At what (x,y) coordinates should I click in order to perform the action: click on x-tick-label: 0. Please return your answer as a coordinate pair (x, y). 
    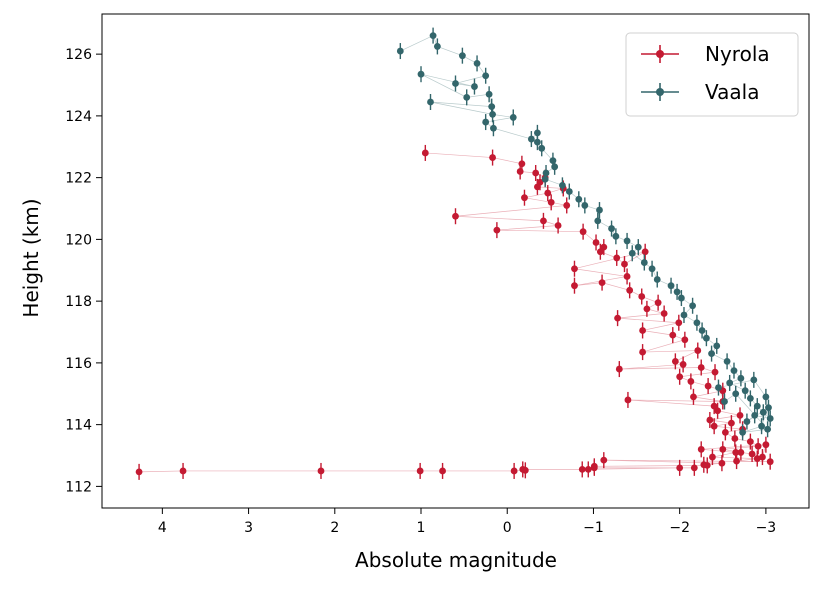
    Looking at the image, I should click on (507, 528).